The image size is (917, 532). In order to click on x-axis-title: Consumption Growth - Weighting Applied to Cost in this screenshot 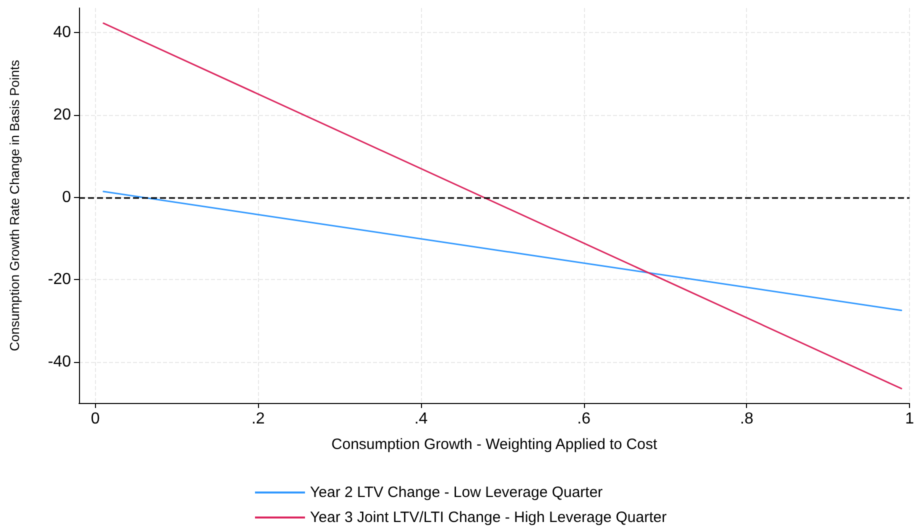, I will do `click(494, 444)`.